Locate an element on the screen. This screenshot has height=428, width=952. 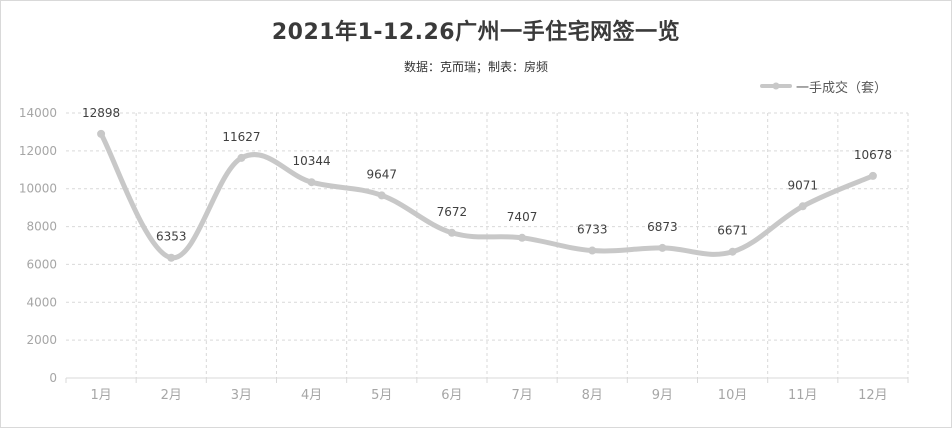
data-label: 6671 is located at coordinates (732, 231).